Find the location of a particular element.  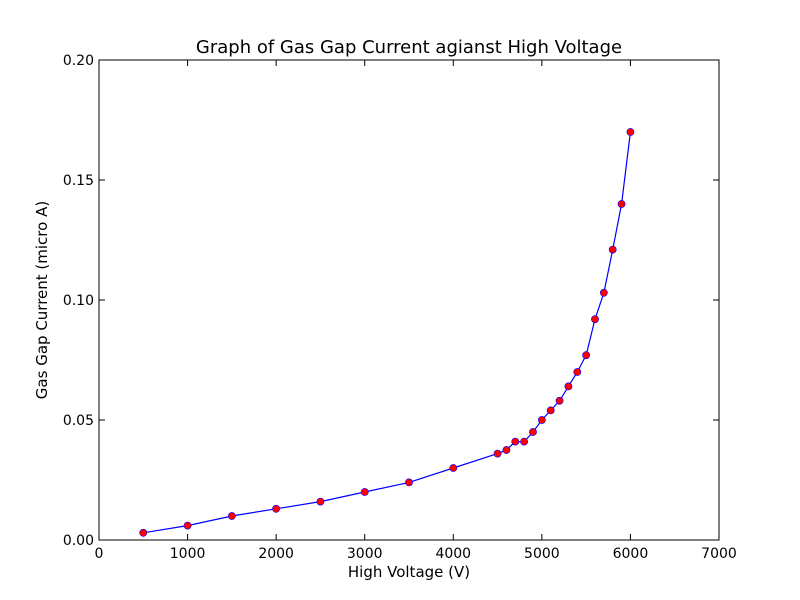

y-tick-label: 0.10 is located at coordinates (78, 301).